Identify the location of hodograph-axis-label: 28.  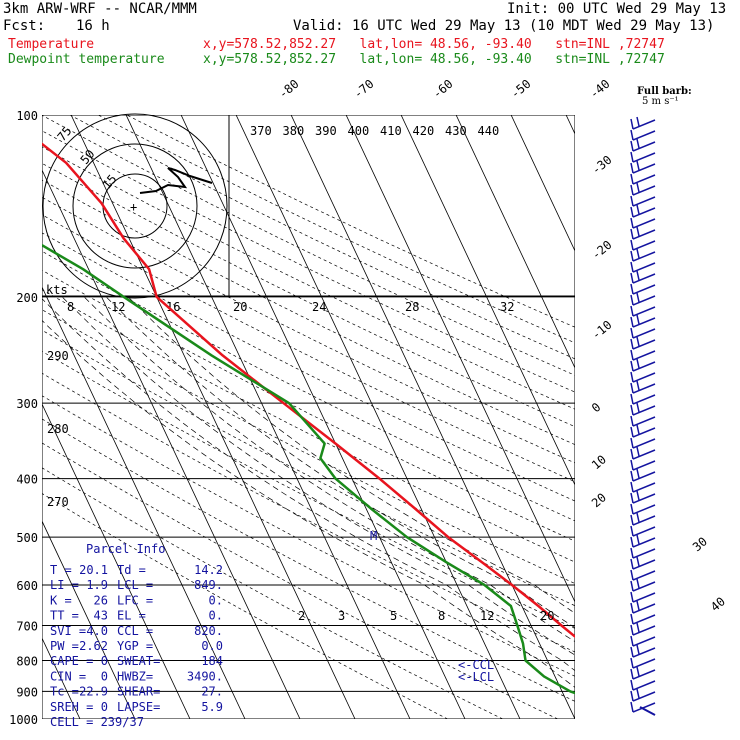
(412, 307).